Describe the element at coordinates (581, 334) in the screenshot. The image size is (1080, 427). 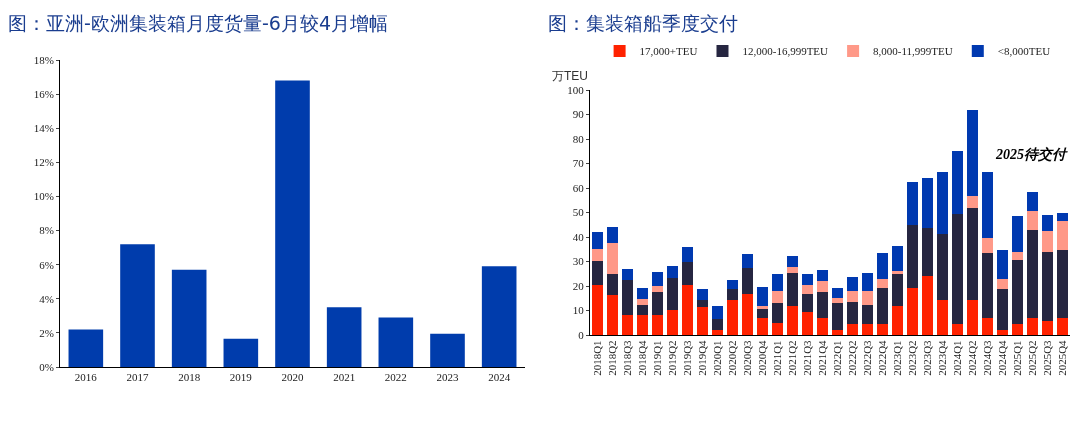
I see `y-tick-label: 0` at that location.